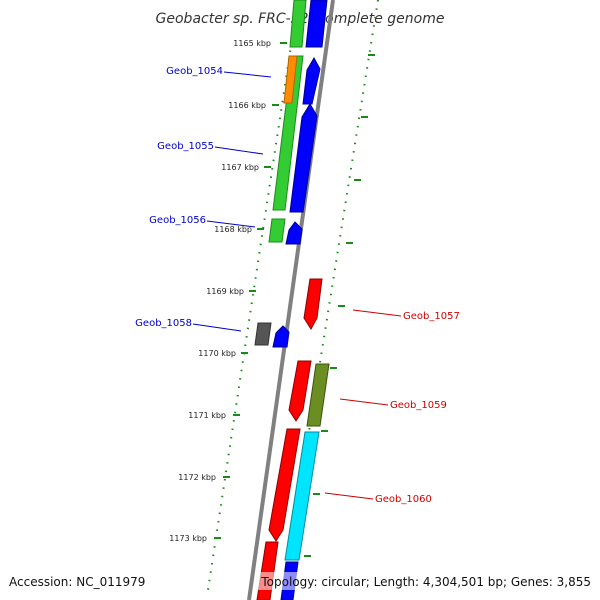 The height and width of the screenshot is (600, 600). What do you see at coordinates (247, 105) in the screenshot?
I see `tick-label: 1166 kbp` at bounding box center [247, 105].